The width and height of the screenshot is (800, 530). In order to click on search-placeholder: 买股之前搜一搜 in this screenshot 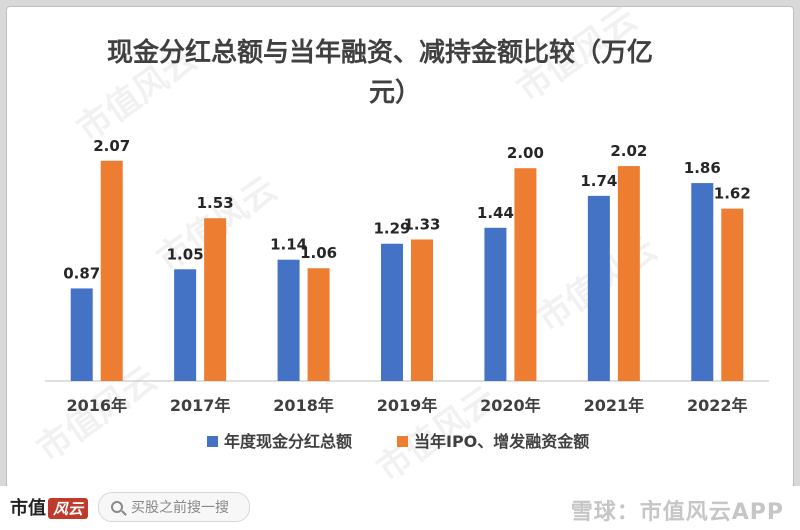, I will do `click(180, 508)`.